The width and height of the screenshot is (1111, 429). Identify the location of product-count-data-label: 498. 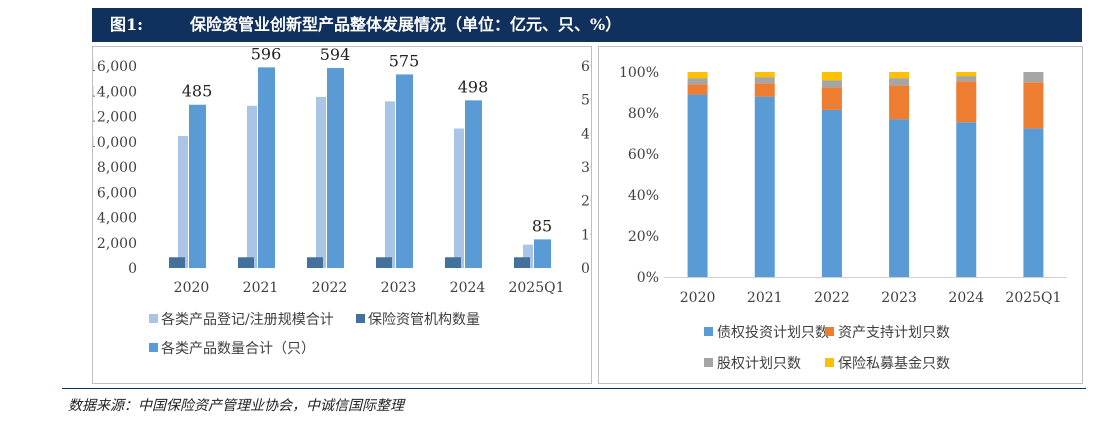
(473, 86).